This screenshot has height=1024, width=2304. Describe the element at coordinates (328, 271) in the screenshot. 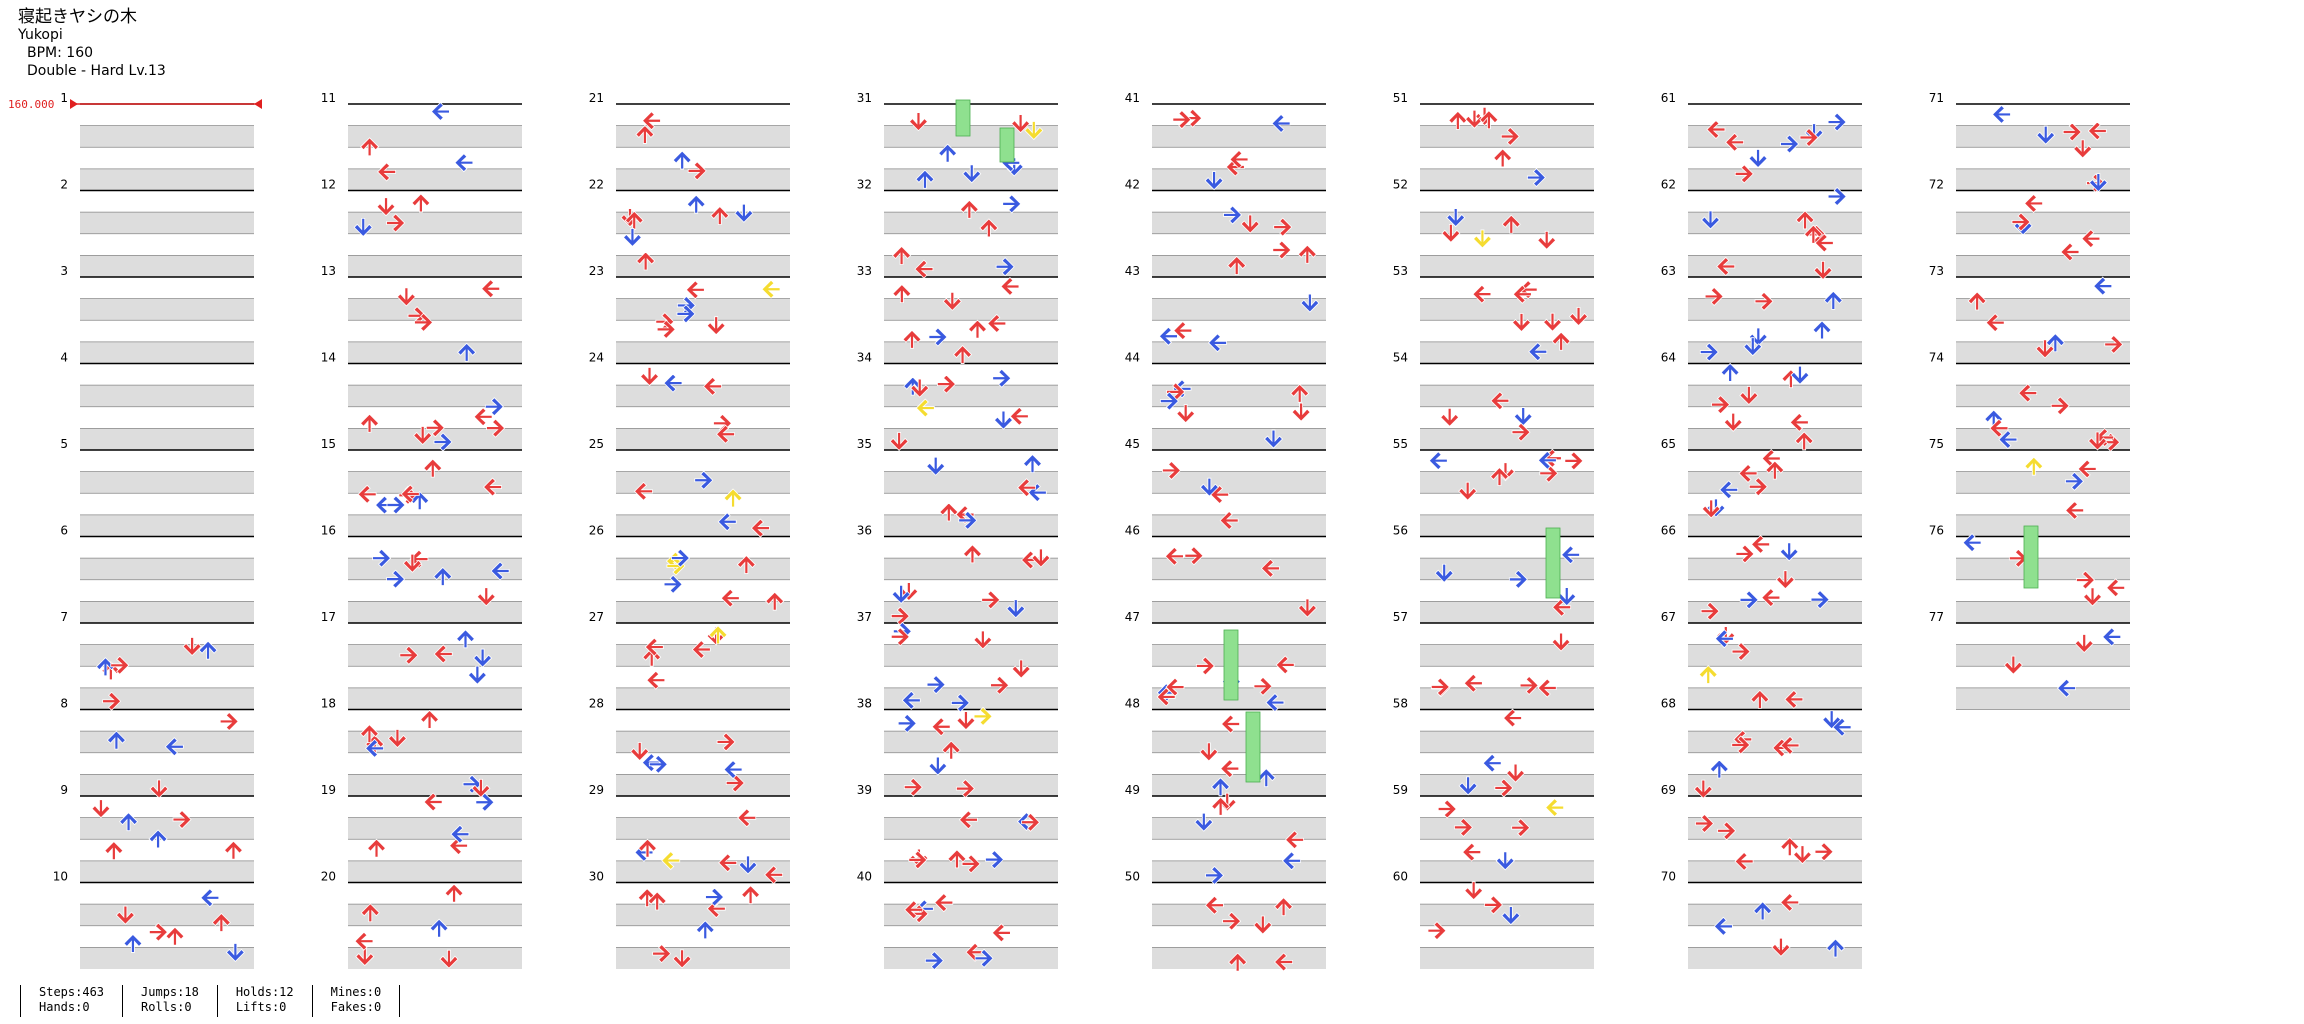

I see `measure-number: 13` at that location.